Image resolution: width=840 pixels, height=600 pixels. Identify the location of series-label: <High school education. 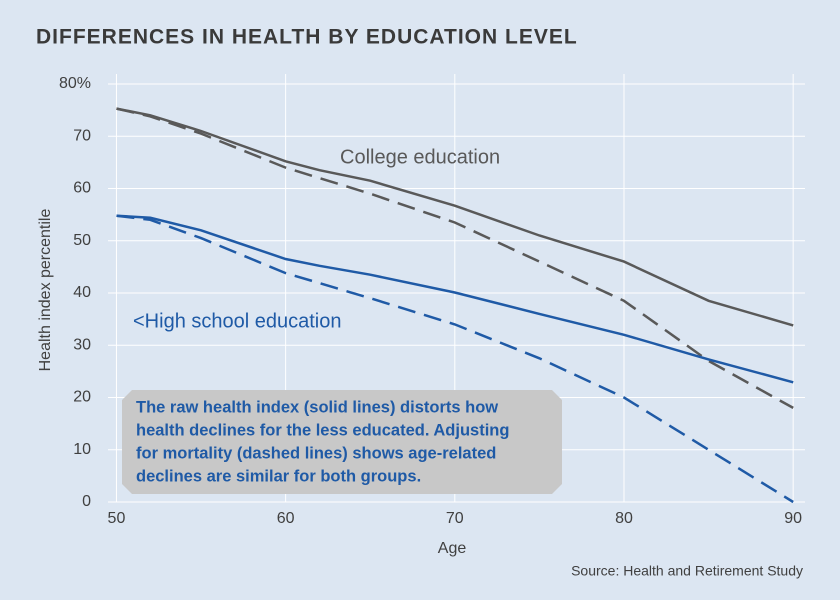
(237, 321).